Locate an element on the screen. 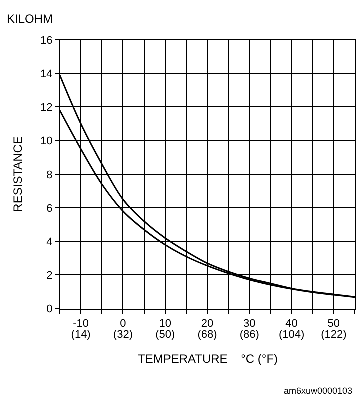 The image size is (363, 401). x2-tick-label: (86) is located at coordinates (250, 335).